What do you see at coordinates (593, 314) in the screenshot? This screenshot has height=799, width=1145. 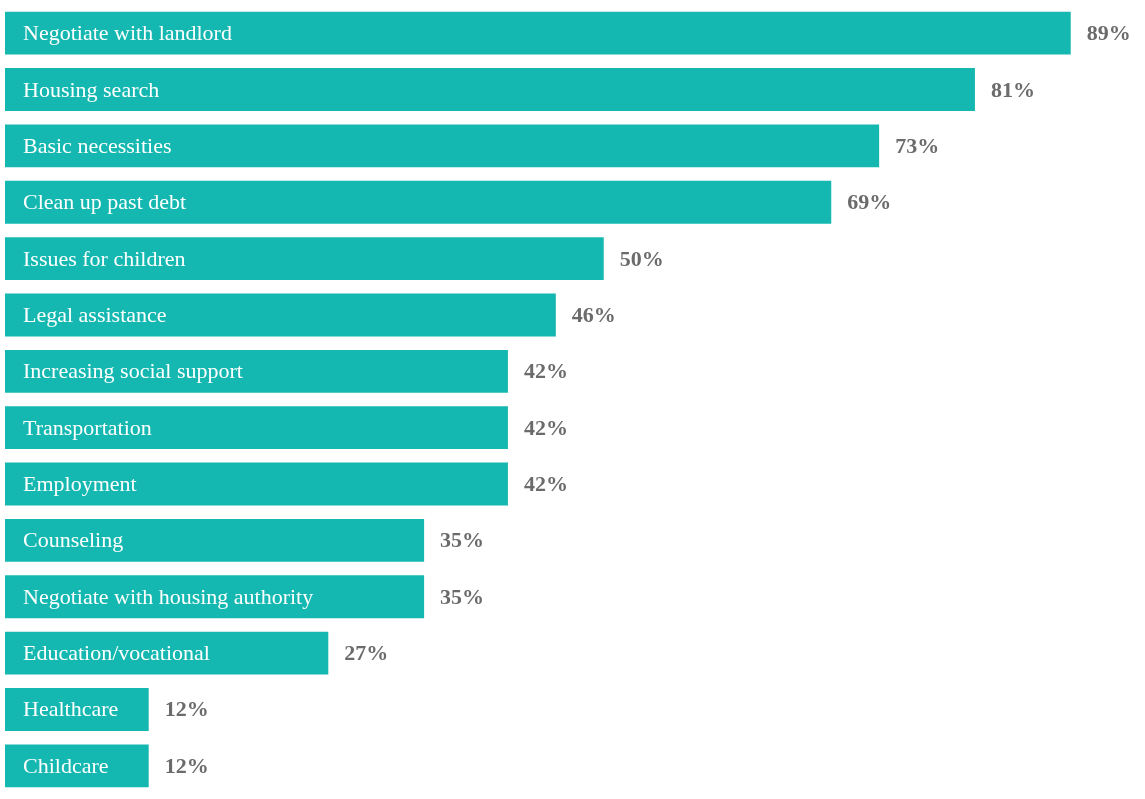 I see `data-label: 46%` at bounding box center [593, 314].